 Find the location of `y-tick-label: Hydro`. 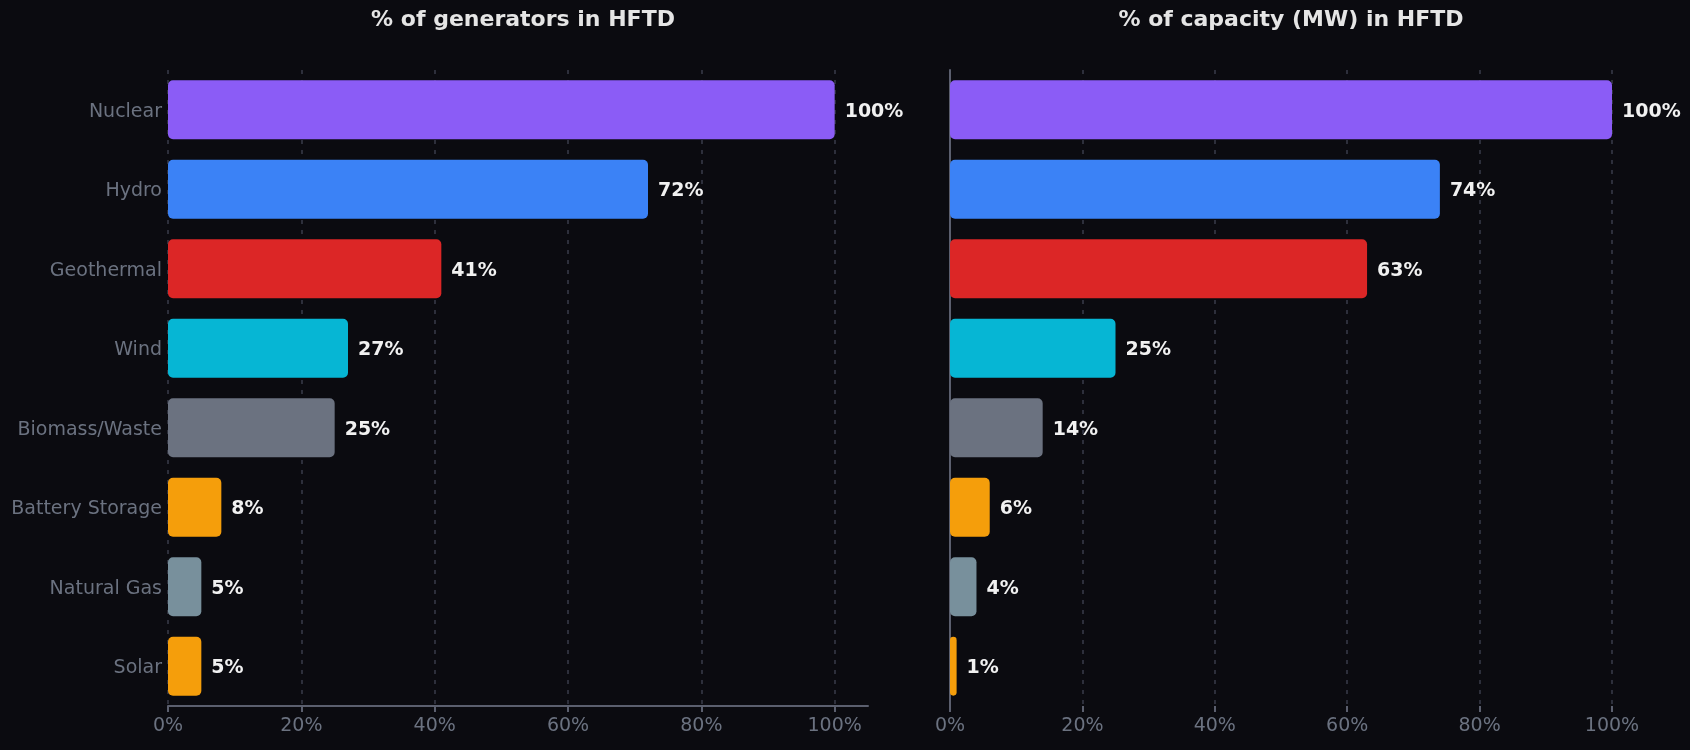

y-tick-label: Hydro is located at coordinates (133, 189).